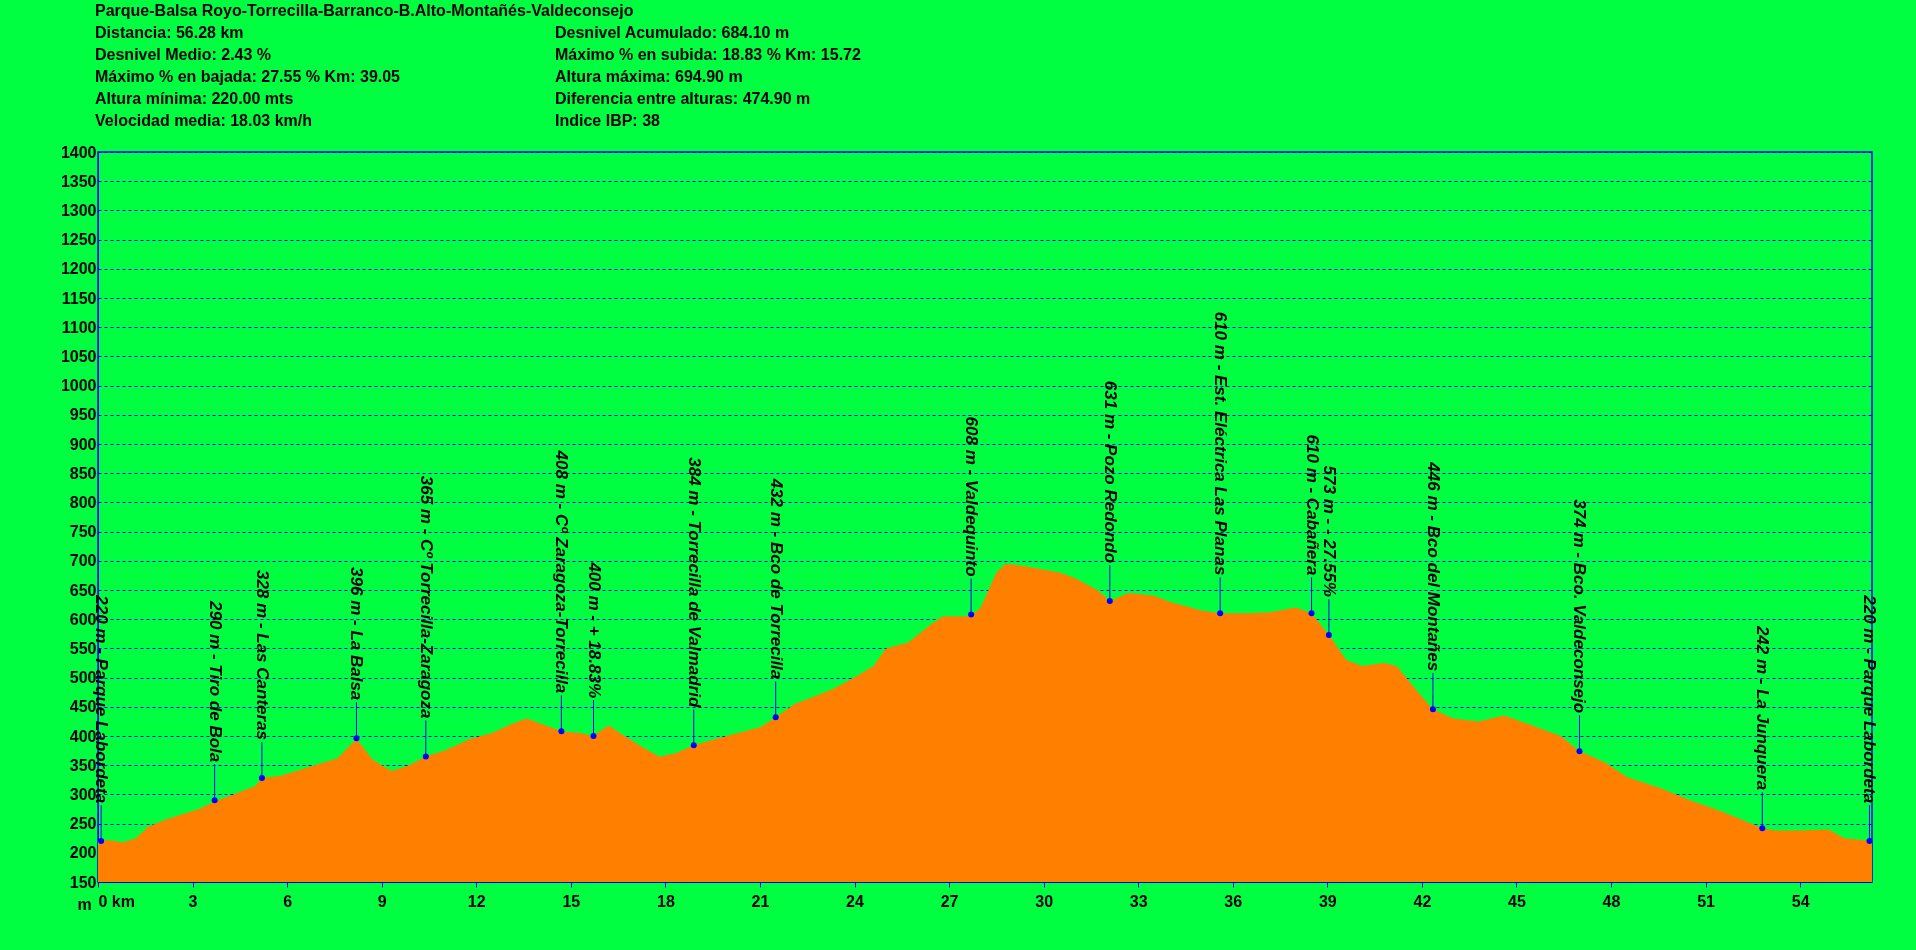 The width and height of the screenshot is (1916, 950). What do you see at coordinates (83, 824) in the screenshot?
I see `y-tick-label: 250` at bounding box center [83, 824].